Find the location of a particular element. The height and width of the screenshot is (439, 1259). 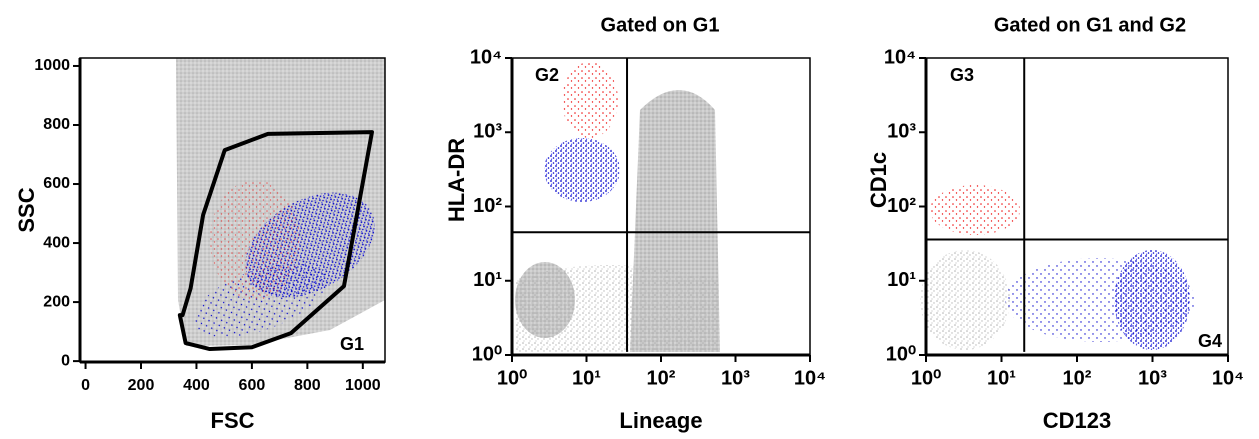

y-tick-label: 800 is located at coordinates (56, 124).